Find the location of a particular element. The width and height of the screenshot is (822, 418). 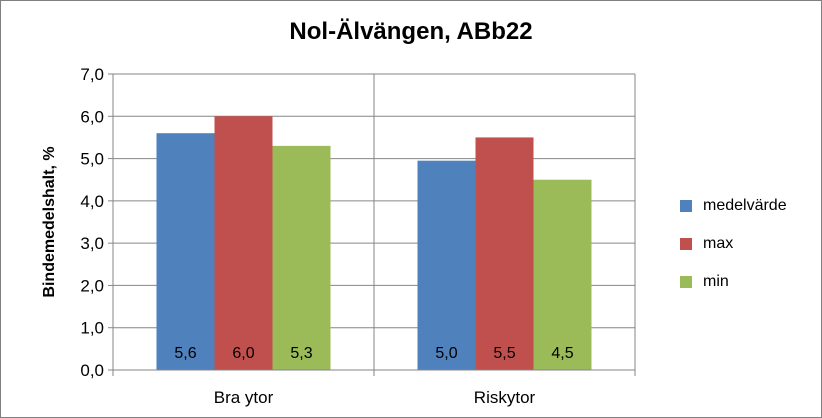

y-tick-label: 1,0 is located at coordinates (92, 328).